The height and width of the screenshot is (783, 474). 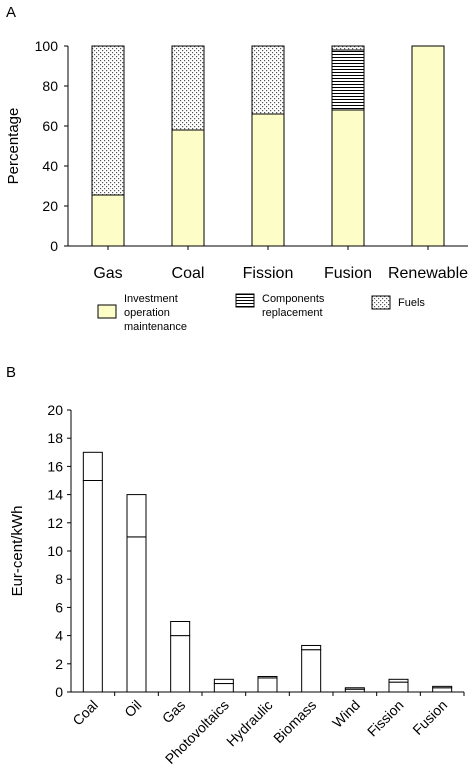 I want to click on legend-label-components: replacement, so click(x=292, y=313).